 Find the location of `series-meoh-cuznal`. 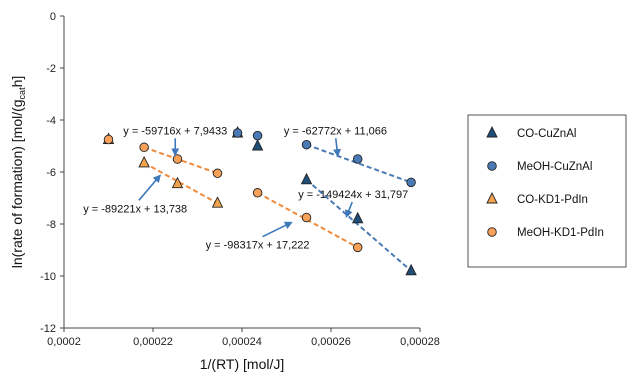

series-meoh-cuznal is located at coordinates (324, 158).